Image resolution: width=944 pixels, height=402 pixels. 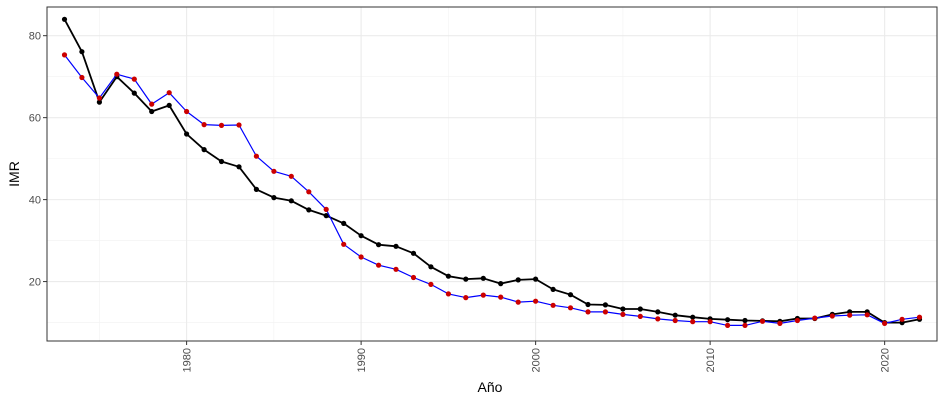 What do you see at coordinates (38, 160) in the screenshot?
I see `y-axis-ticks: 20 40 60 80` at bounding box center [38, 160].